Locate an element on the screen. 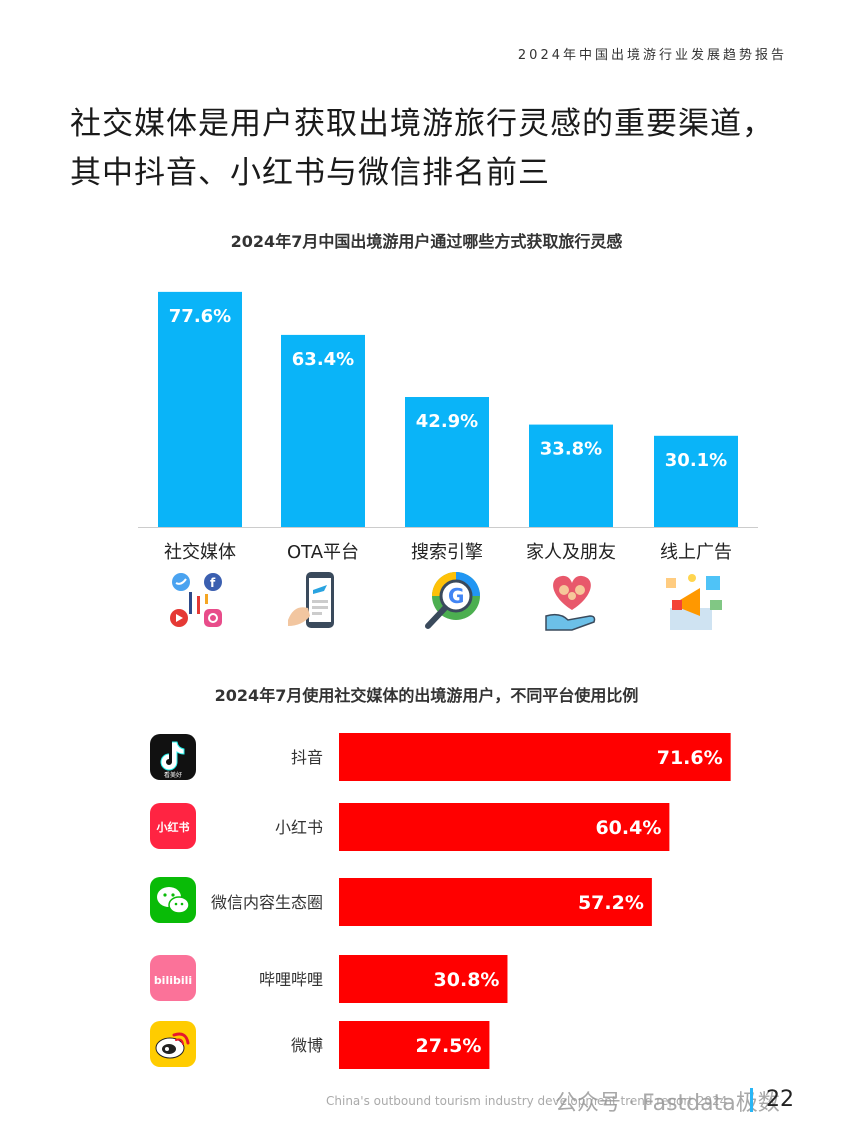 The image size is (853, 1137). weibo-icon is located at coordinates (173, 1044).